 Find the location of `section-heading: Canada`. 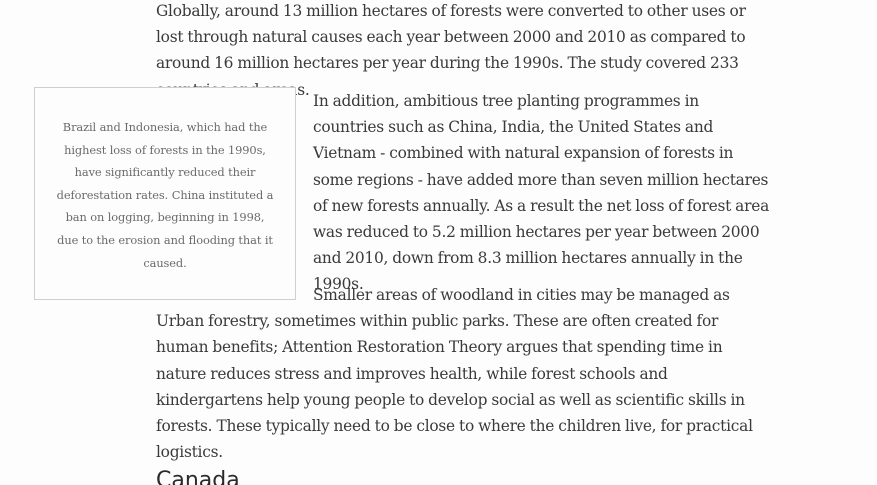

section-heading: Canada is located at coordinates (198, 476).